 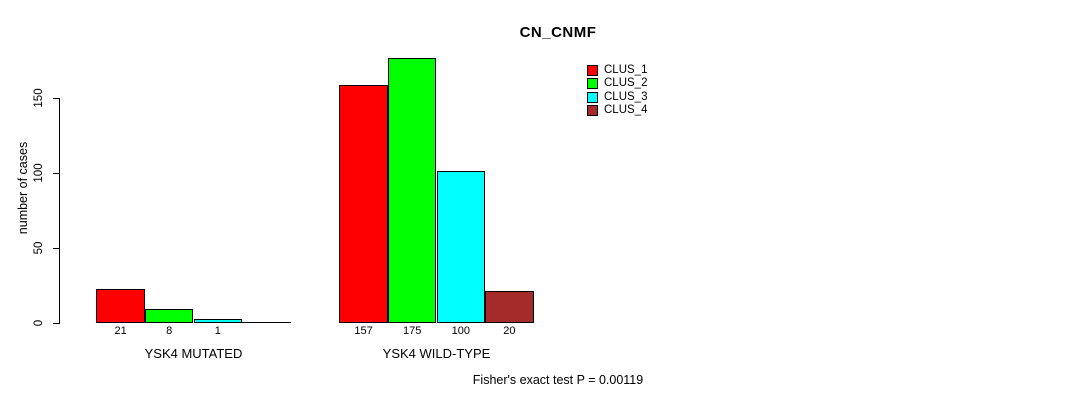 I want to click on y-axis-line, so click(x=59, y=211).